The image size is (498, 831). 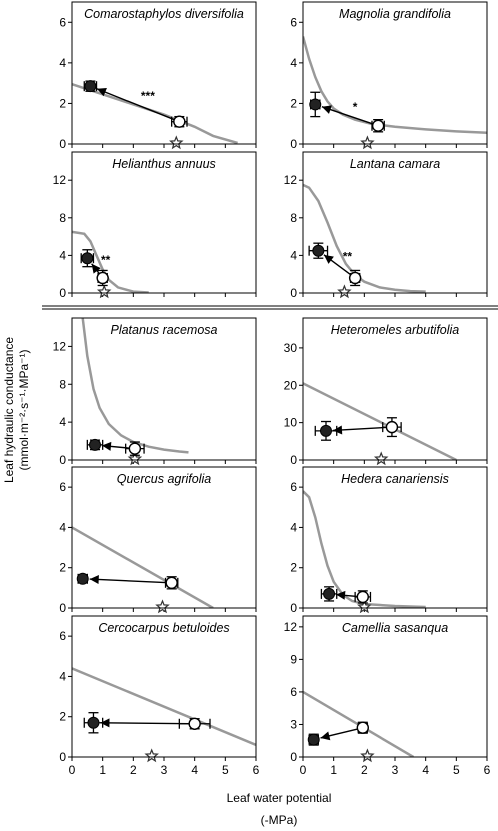 I want to click on chart-panel: 0 2 4 6 *** Comarostaphylos diversifolia, so click(x=158, y=76).